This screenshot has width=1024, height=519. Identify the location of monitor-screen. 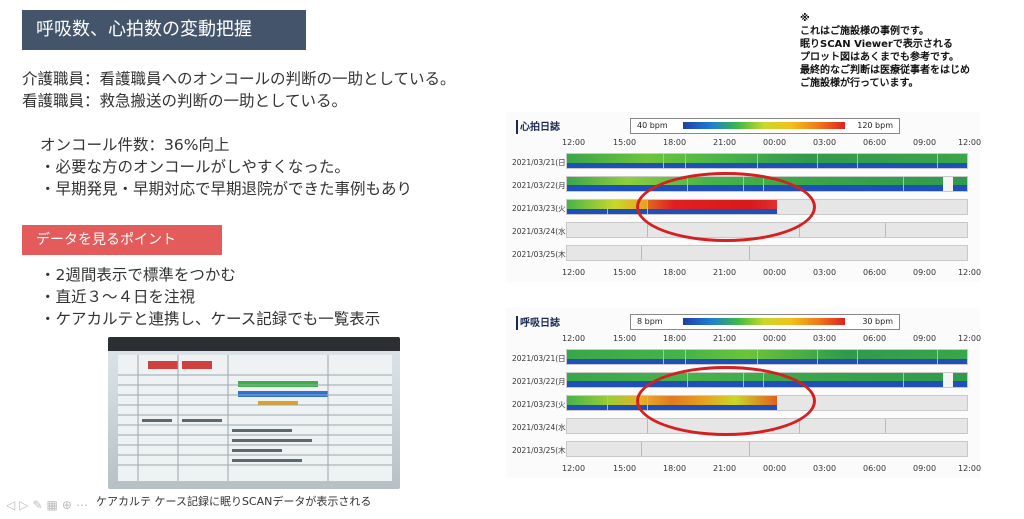
(255, 418).